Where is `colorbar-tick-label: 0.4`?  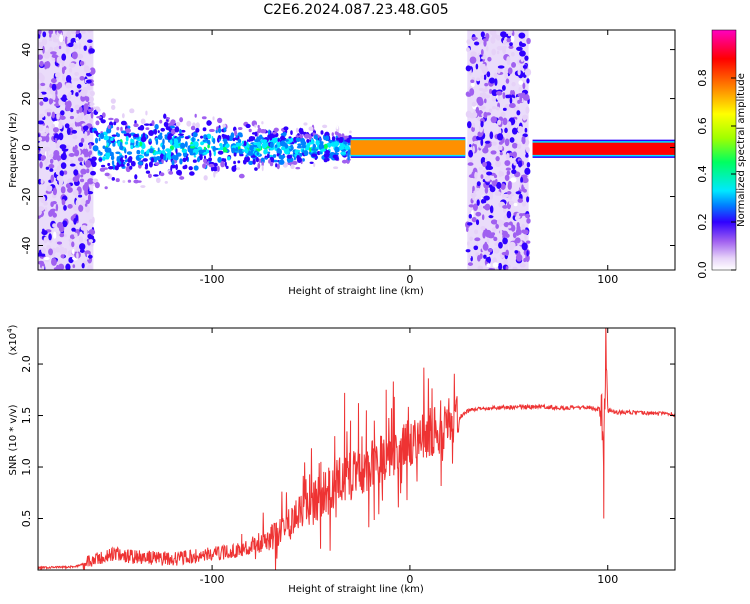 colorbar-tick-label: 0.4 is located at coordinates (702, 174).